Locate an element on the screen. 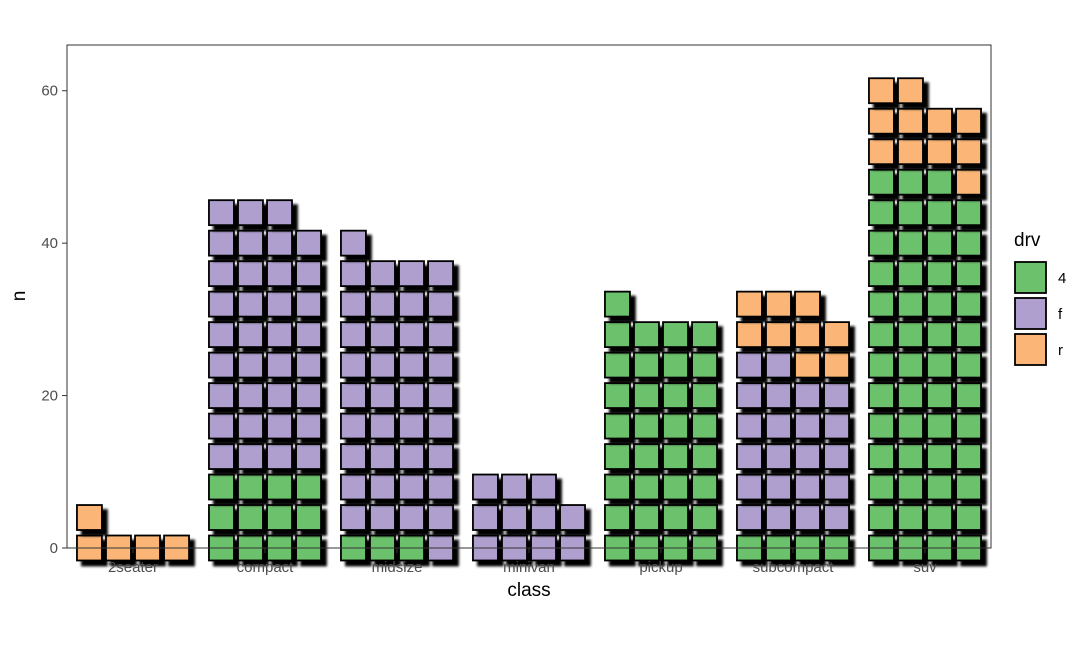 The width and height of the screenshot is (1080, 647). x-tick-label: 2seater is located at coordinates (133, 567).